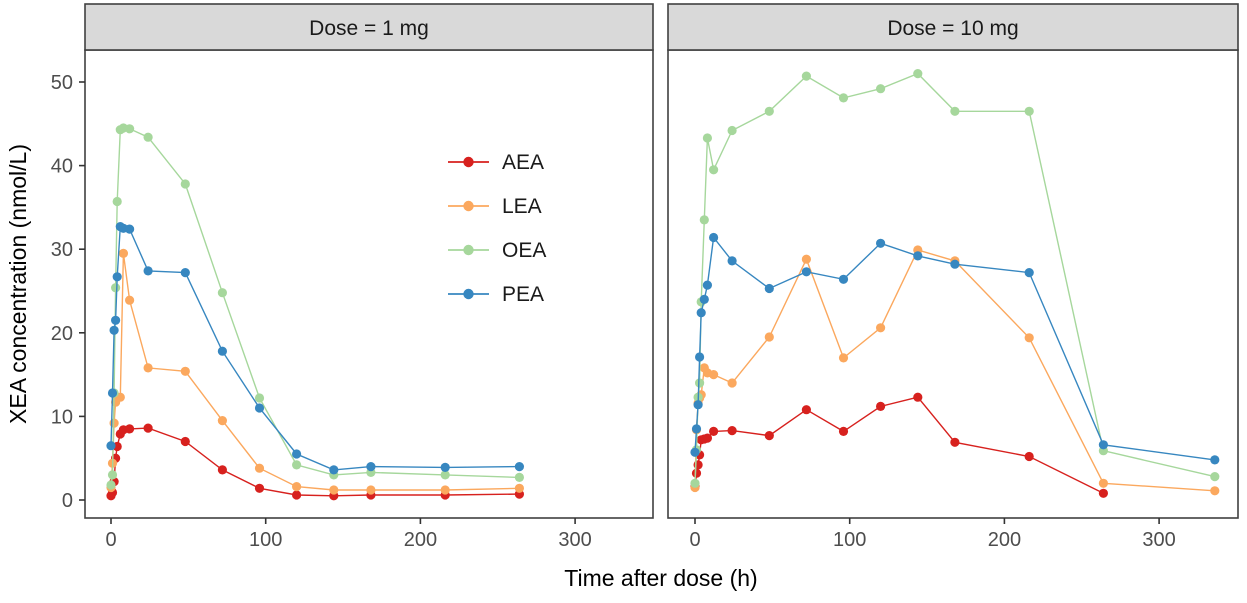  What do you see at coordinates (468, 162) in the screenshot?
I see `legend-marker-aea` at bounding box center [468, 162].